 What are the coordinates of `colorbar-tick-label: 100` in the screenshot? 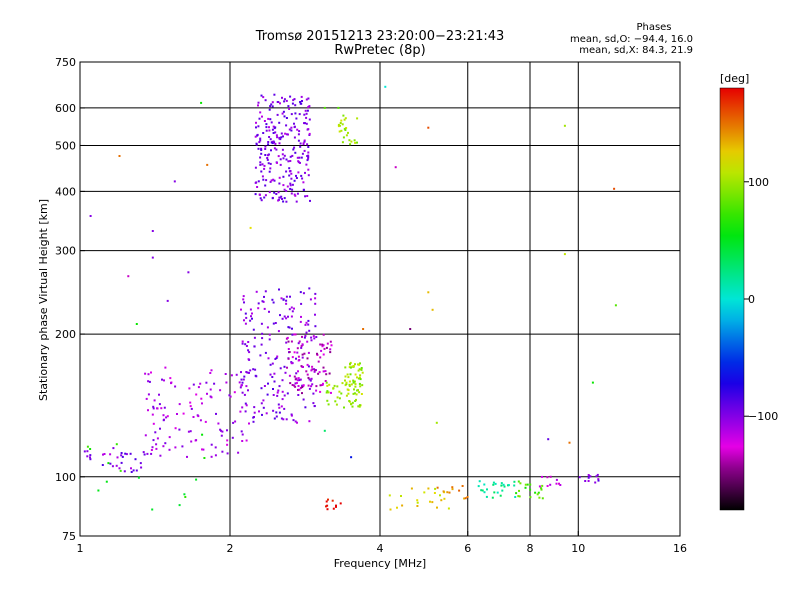 It's located at (758, 182).